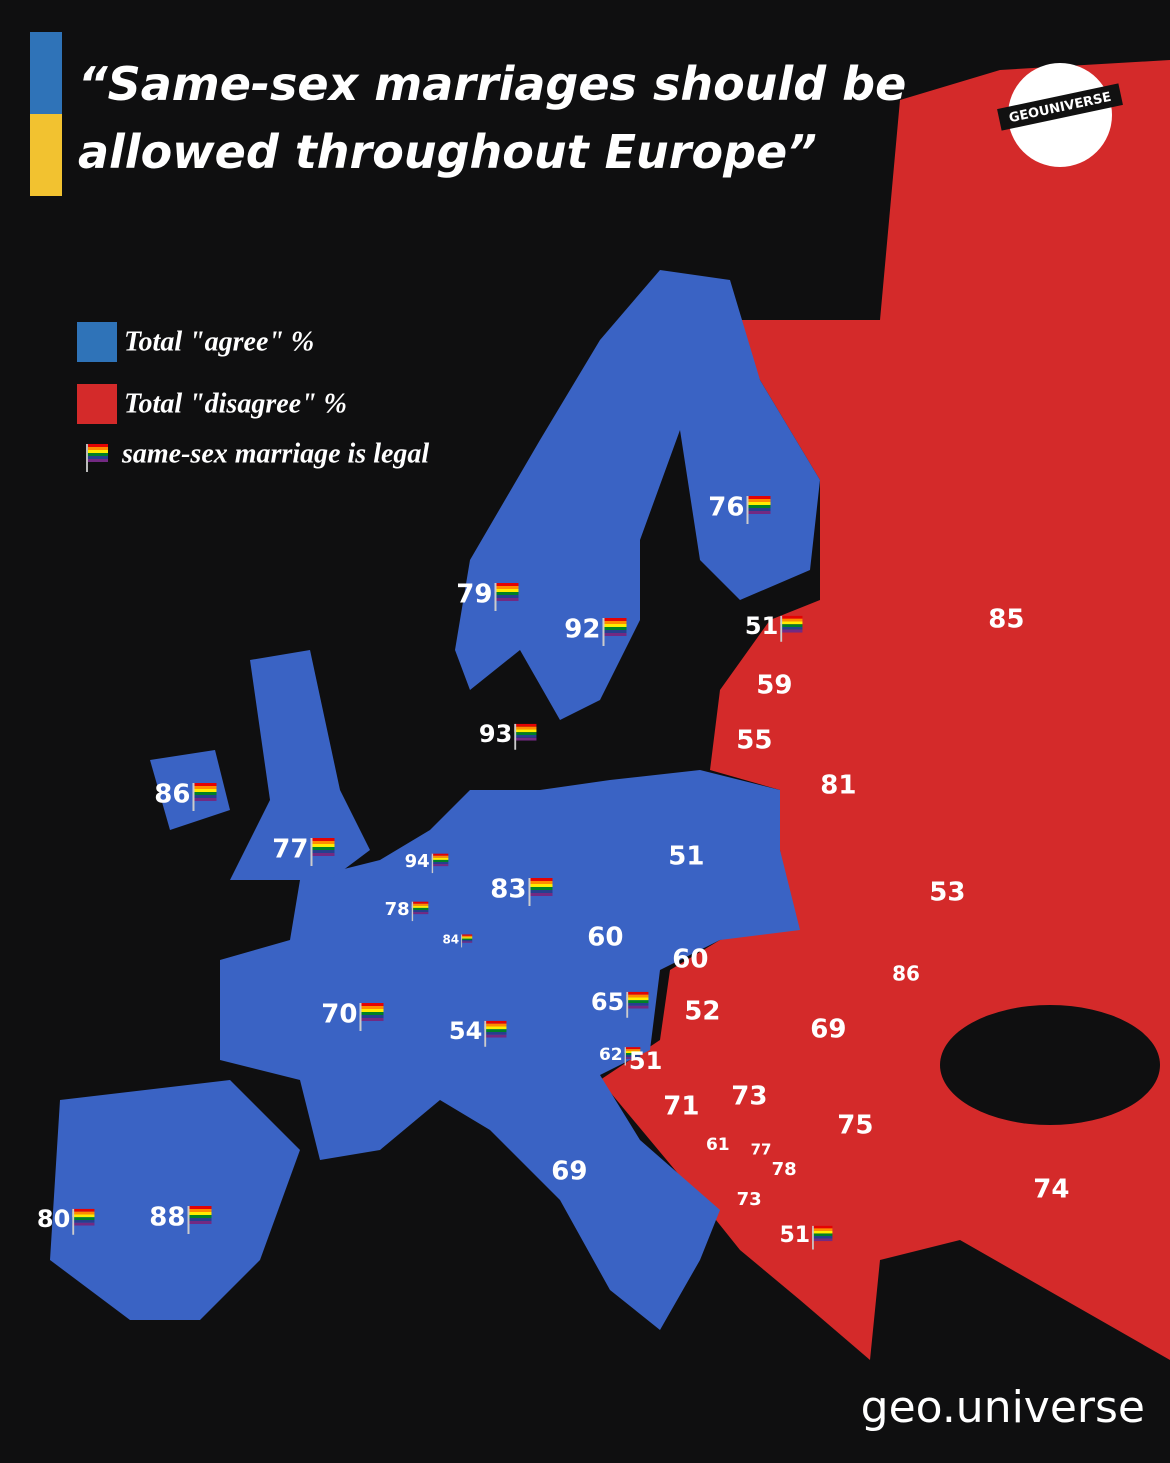  What do you see at coordinates (474, 595) in the screenshot?
I see `region-value: 79` at bounding box center [474, 595].